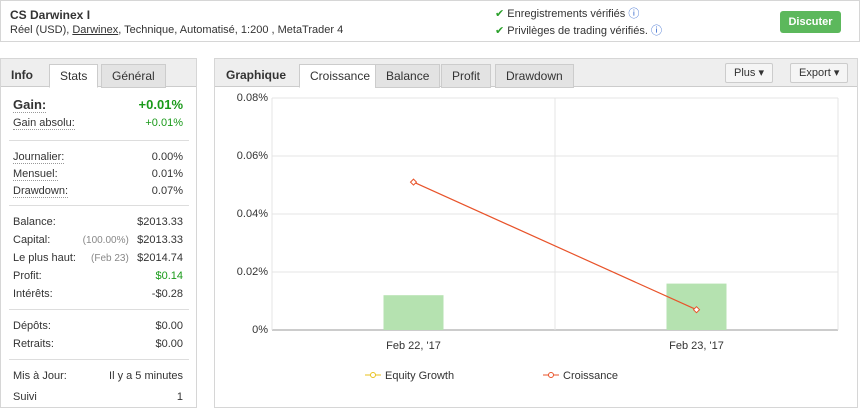 Image resolution: width=860 pixels, height=408 pixels. What do you see at coordinates (340, 76) in the screenshot?
I see `tab: Croissance` at bounding box center [340, 76].